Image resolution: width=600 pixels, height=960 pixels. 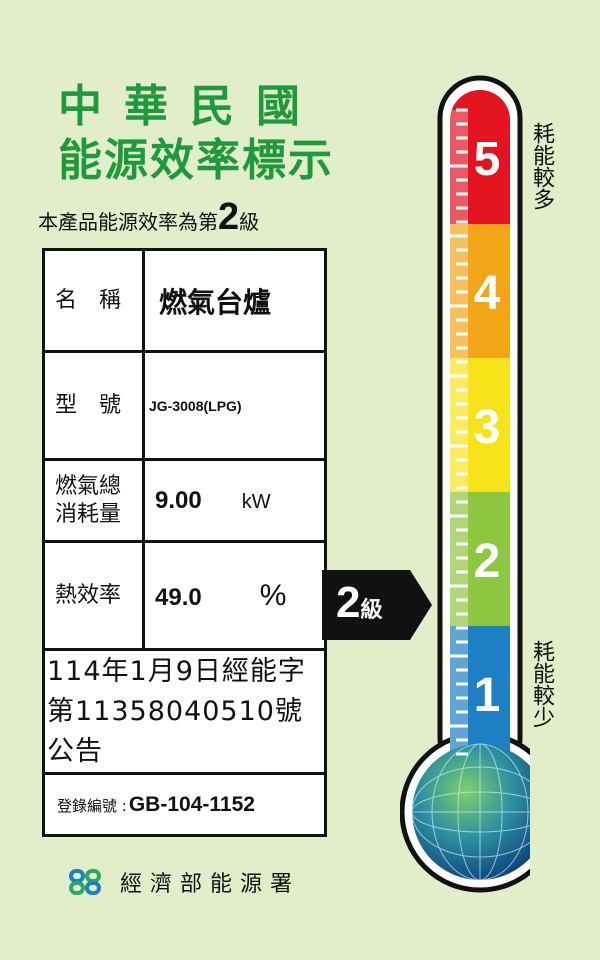 What do you see at coordinates (178, 500) in the screenshot?
I see `consumption-value: 9.00` at bounding box center [178, 500].